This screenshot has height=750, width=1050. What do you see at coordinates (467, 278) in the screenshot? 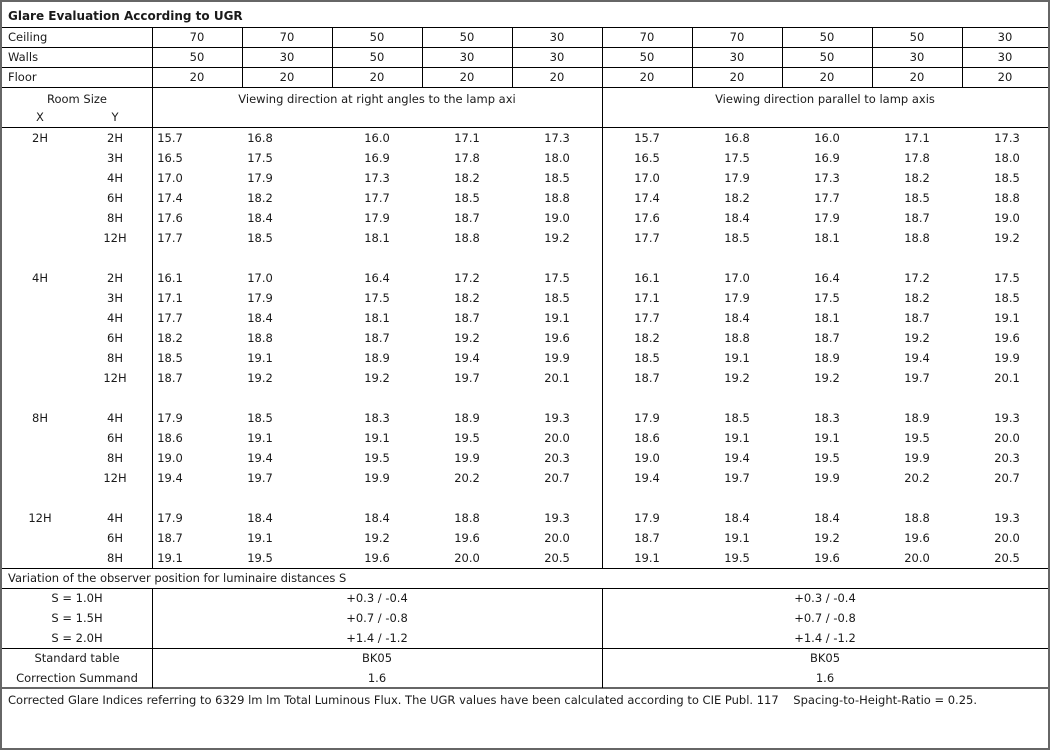
I see `ugr-value: 17.2` at bounding box center [467, 278].